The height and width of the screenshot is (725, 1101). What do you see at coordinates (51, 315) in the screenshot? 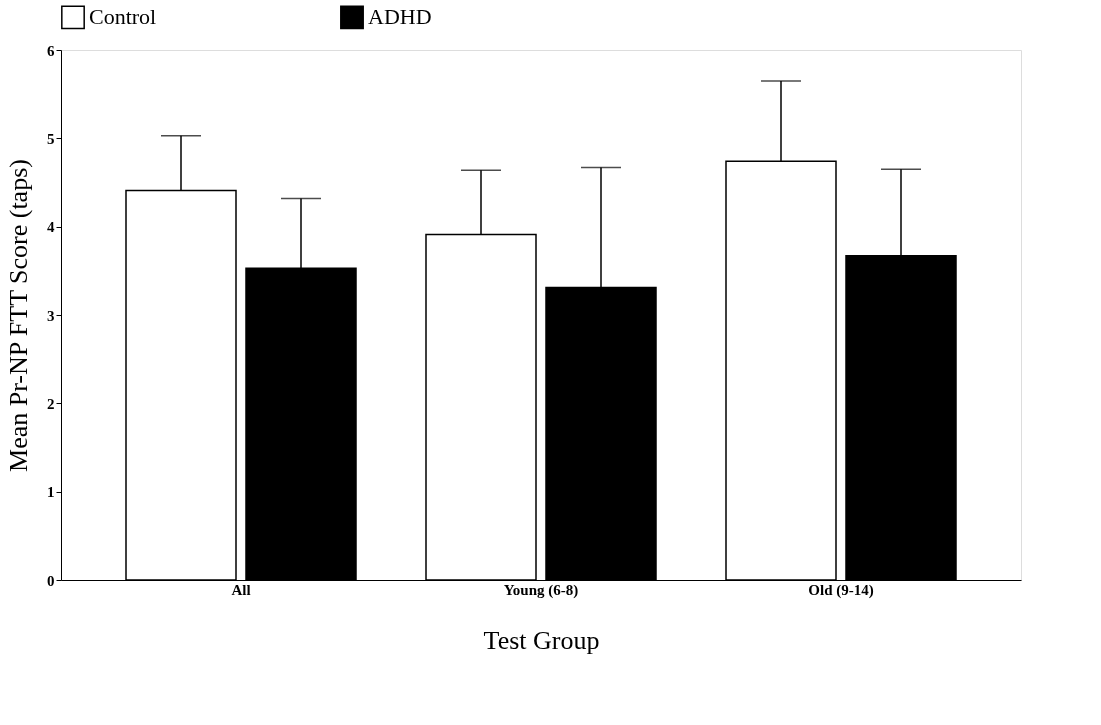
I see `y-tick-label: 3` at bounding box center [51, 315].